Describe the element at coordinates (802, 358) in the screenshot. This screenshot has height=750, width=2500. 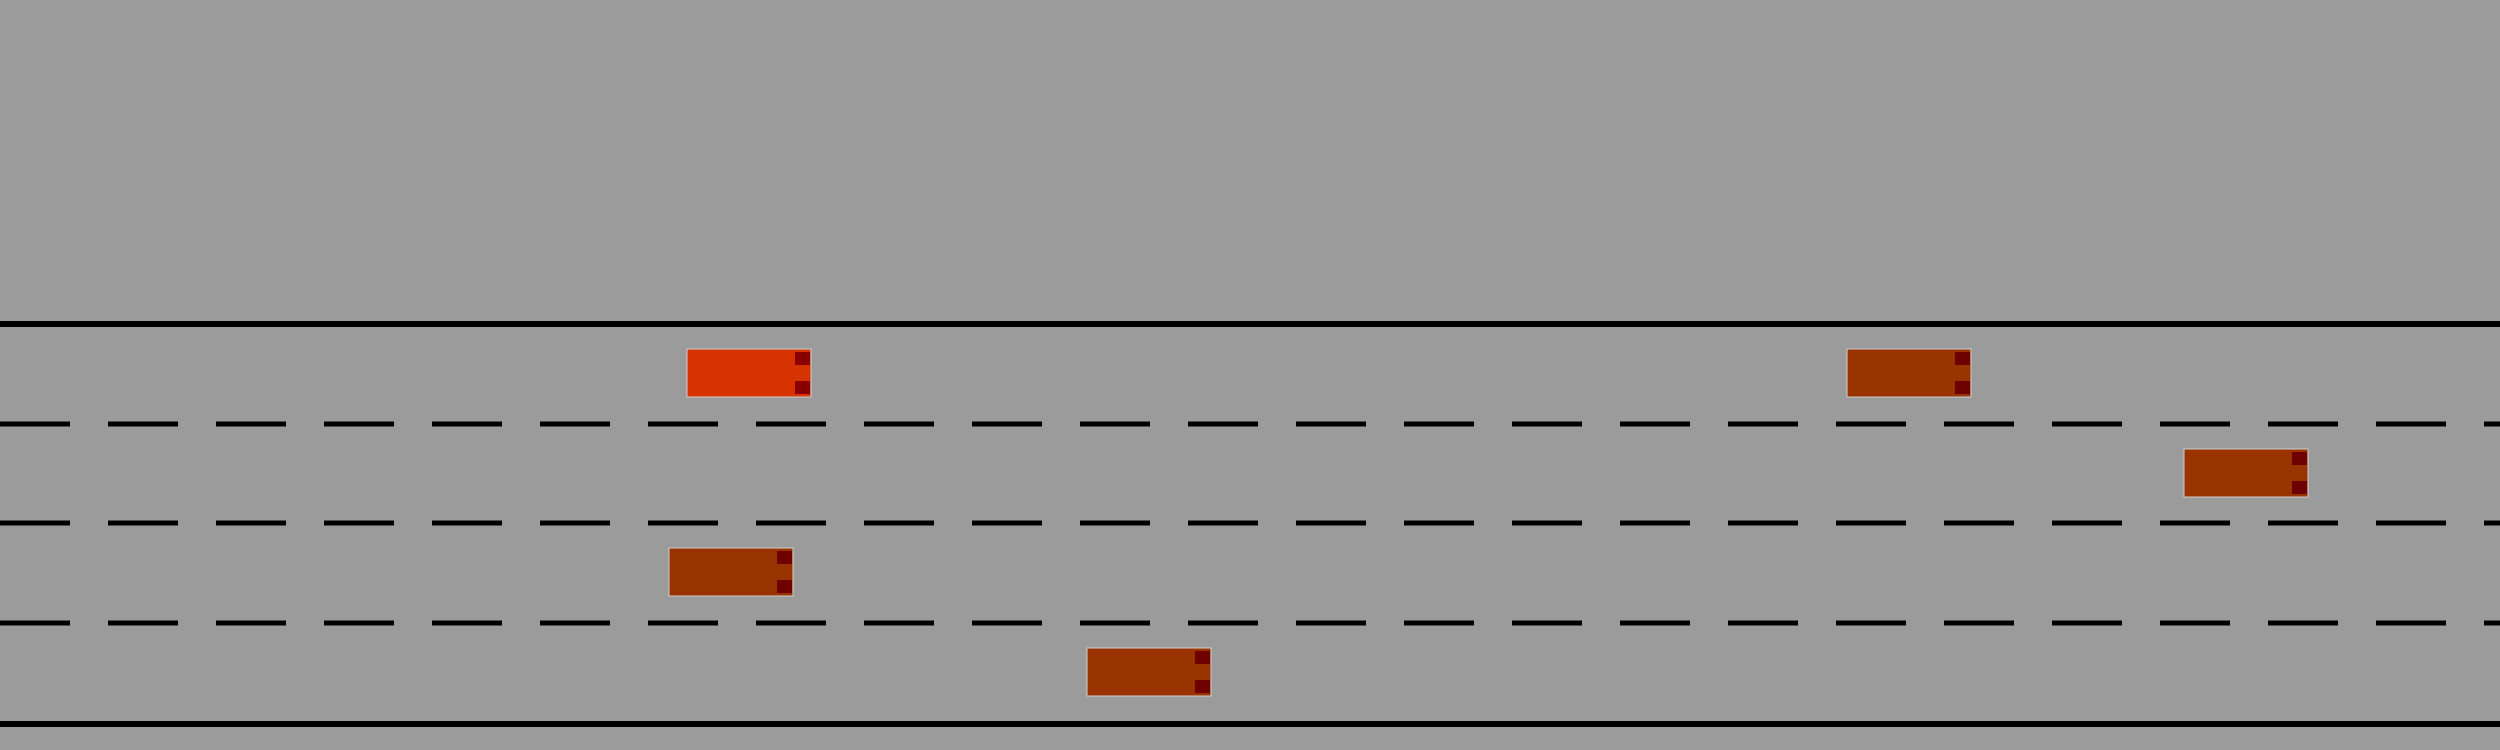
I see `ego-vehicle-light-top` at that location.